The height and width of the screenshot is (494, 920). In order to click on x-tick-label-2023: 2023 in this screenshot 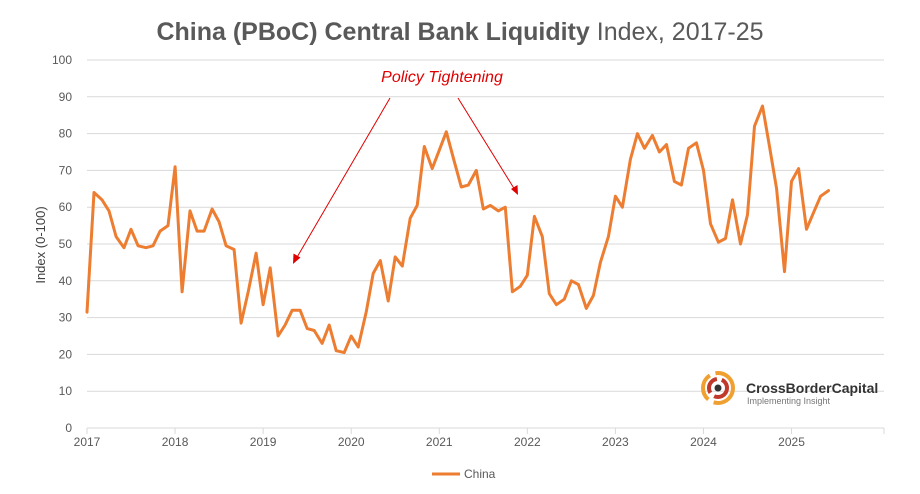, I will do `click(615, 442)`.